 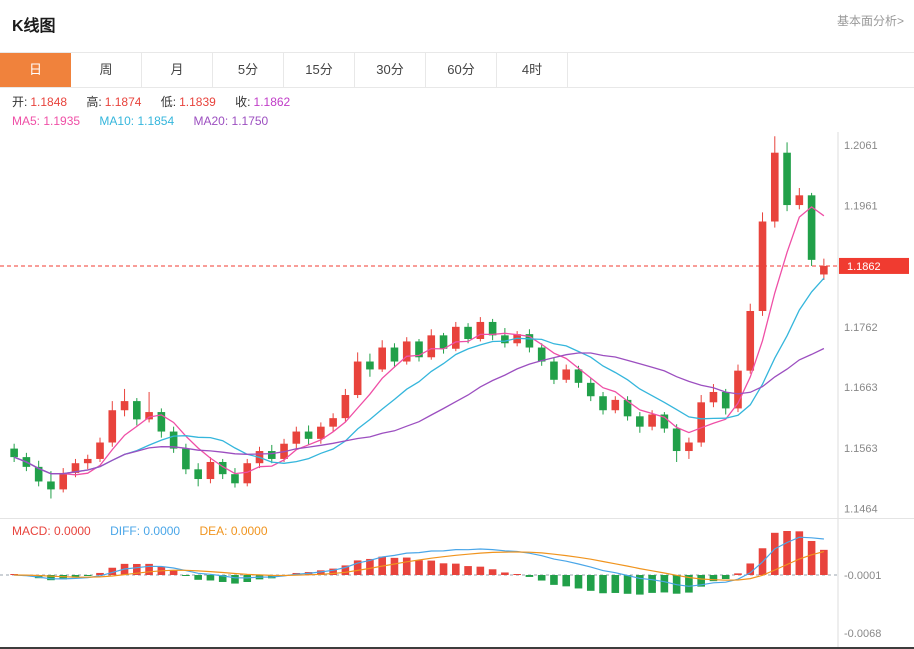 I want to click on ma5-label: MA5:, so click(x=26, y=121).